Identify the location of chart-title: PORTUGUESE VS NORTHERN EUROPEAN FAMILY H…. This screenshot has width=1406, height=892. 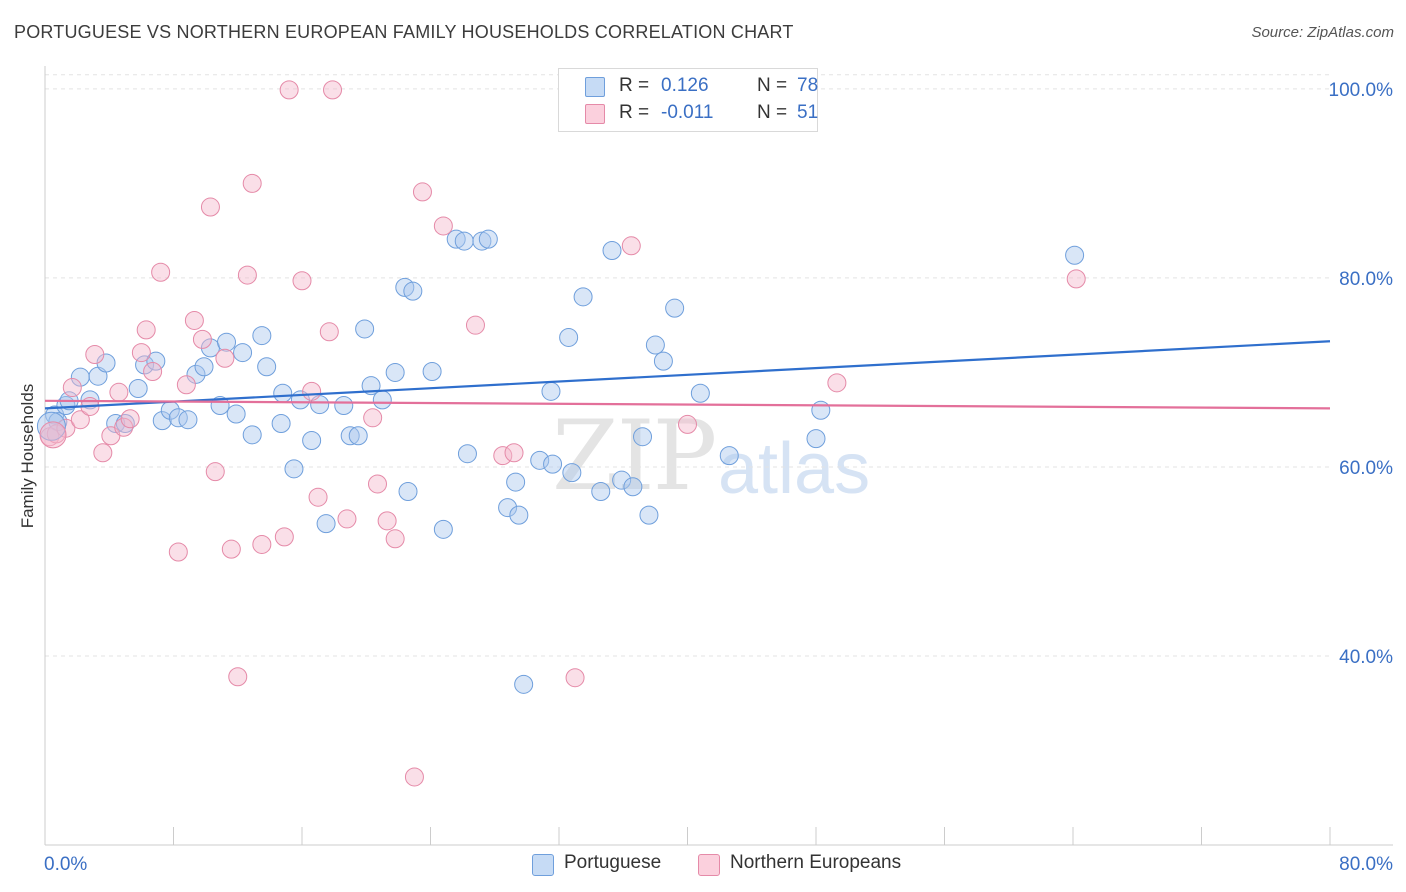
(404, 32).